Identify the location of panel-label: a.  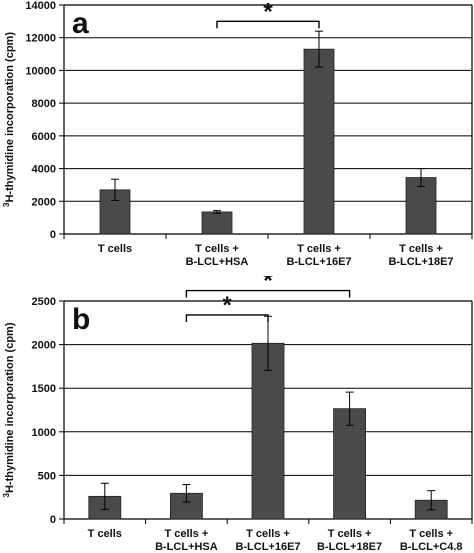
(80, 23).